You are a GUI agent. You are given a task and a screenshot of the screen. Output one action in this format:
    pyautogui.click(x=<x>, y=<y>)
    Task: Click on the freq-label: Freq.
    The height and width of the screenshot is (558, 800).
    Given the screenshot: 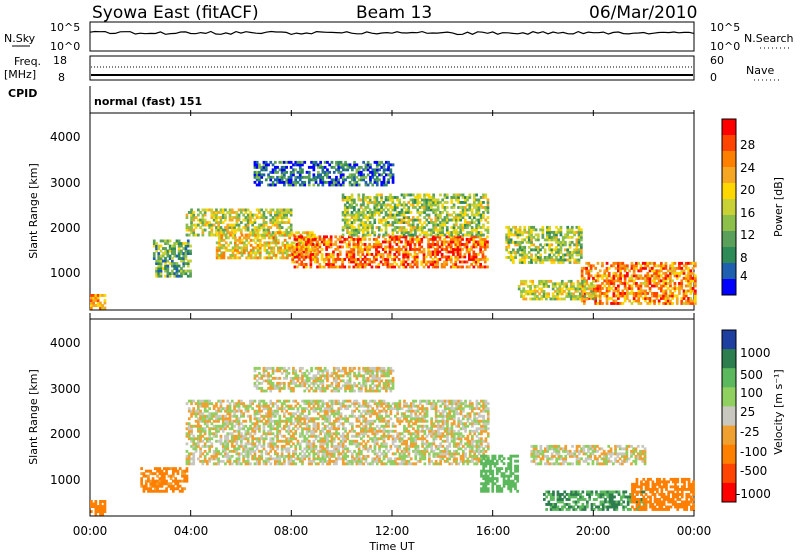 What is the action you would take?
    pyautogui.click(x=27, y=61)
    